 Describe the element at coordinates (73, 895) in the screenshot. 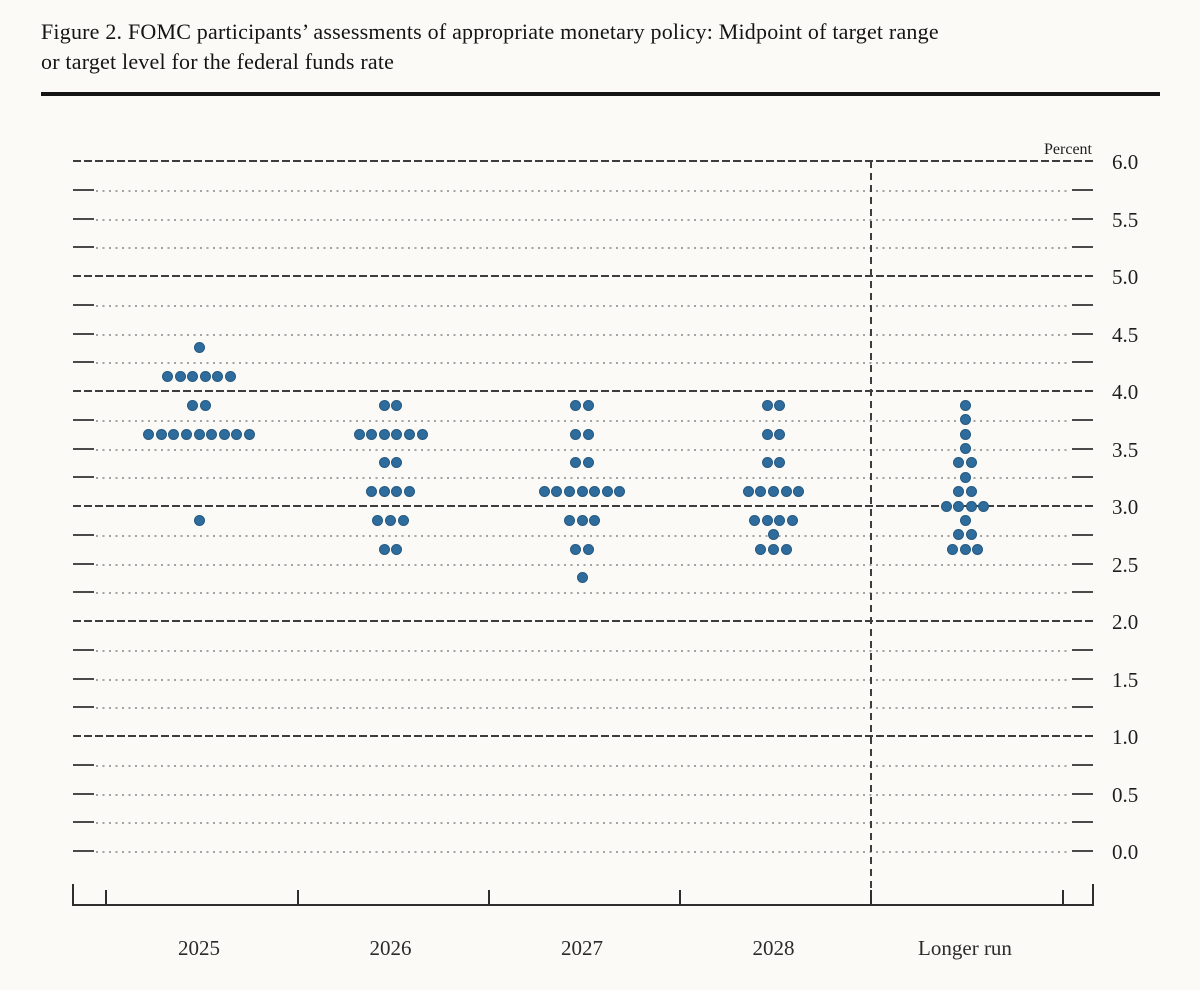

I see `x-axis-bracket-left` at that location.